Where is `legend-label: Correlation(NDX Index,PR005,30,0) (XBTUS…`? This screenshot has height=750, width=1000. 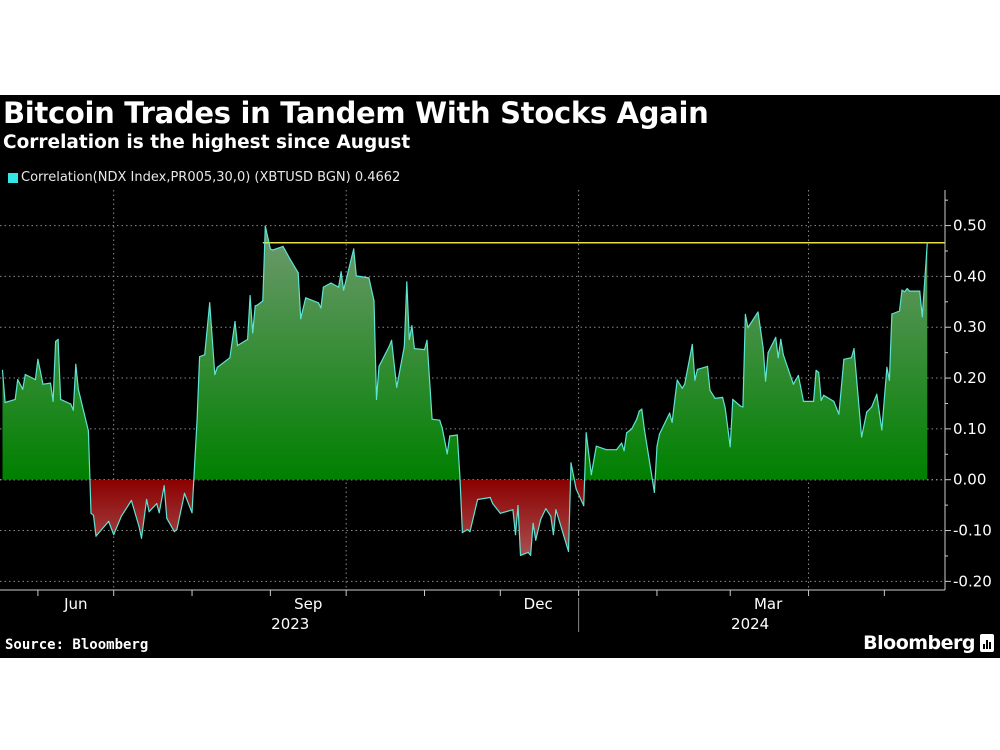 legend-label: Correlation(NDX Index,PR005,30,0) (XBTUS… is located at coordinates (211, 177).